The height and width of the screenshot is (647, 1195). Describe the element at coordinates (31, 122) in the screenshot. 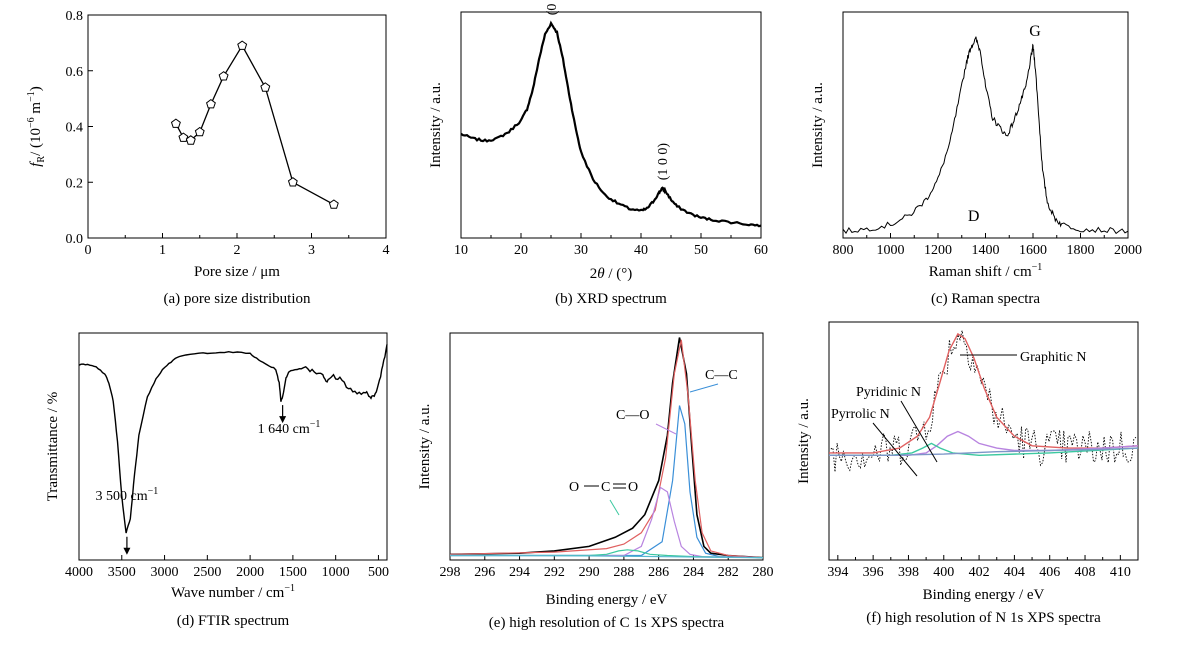

I see `label-part: −6` at that location.